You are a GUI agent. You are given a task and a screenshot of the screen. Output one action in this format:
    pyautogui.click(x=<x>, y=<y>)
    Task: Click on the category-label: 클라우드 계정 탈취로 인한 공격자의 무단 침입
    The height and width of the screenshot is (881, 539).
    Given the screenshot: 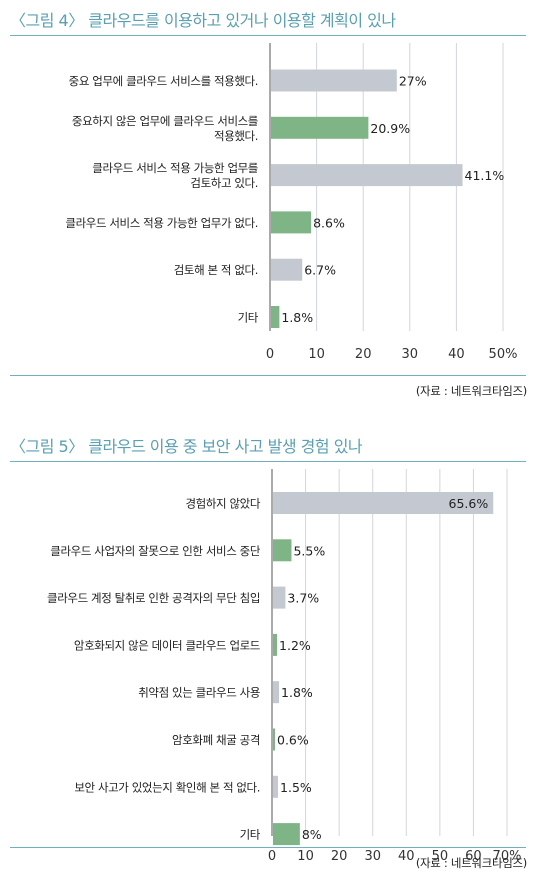 What is the action you would take?
    pyautogui.click(x=153, y=598)
    